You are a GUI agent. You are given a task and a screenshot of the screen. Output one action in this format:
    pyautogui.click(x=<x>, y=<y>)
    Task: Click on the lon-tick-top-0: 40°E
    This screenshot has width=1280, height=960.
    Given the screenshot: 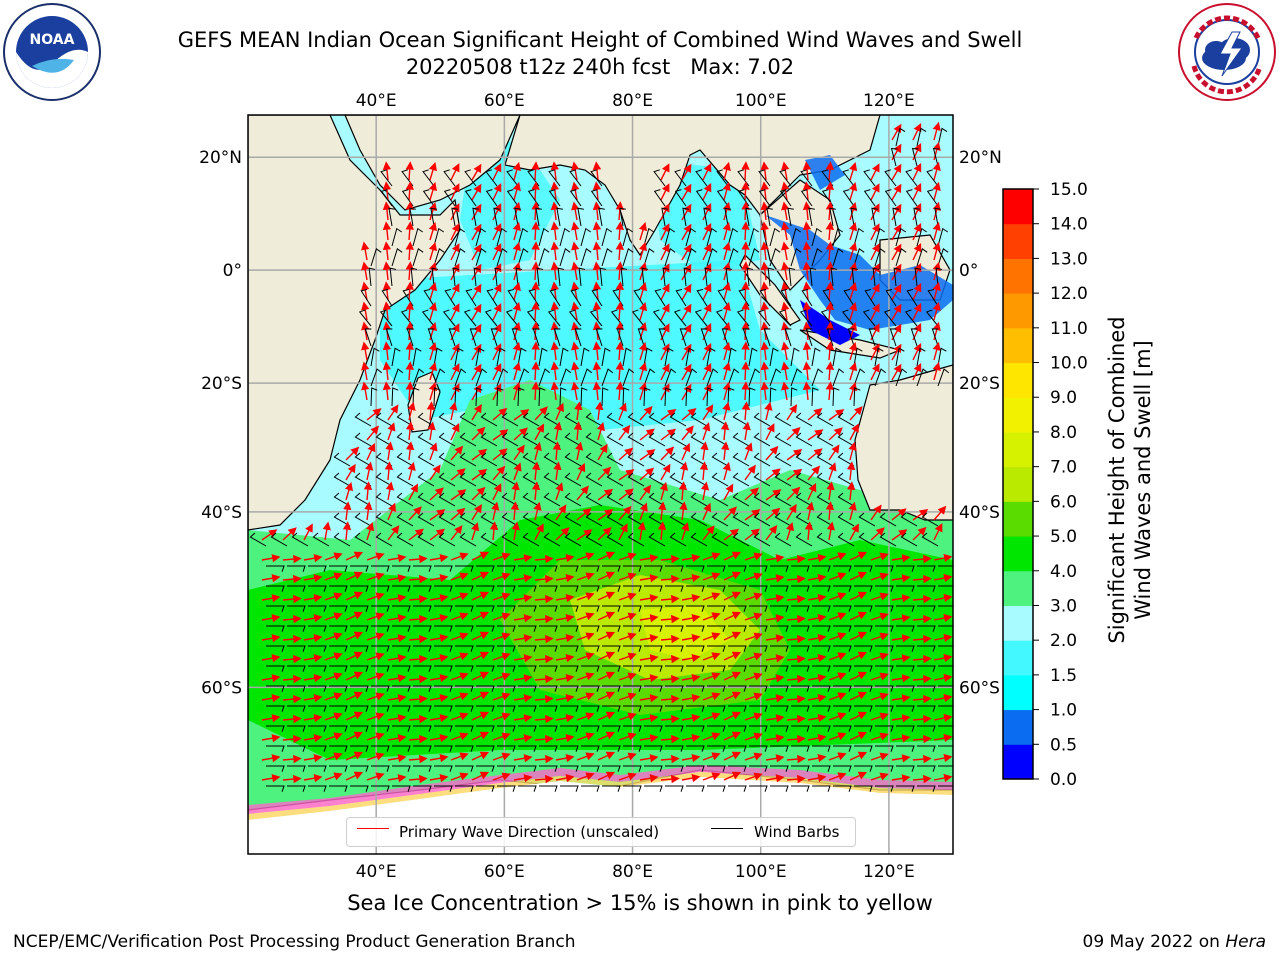 What is the action you would take?
    pyautogui.click(x=376, y=101)
    